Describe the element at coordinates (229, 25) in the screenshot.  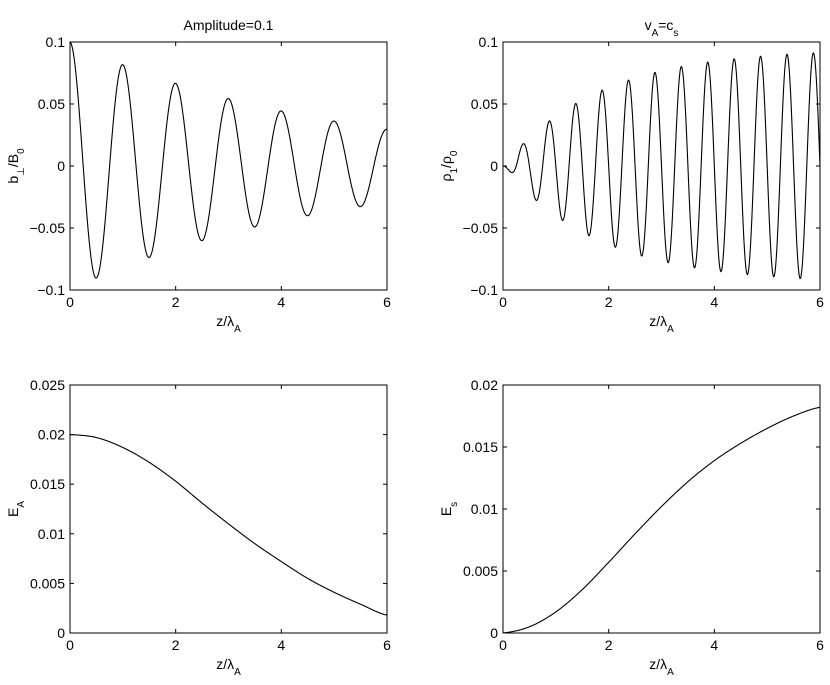
I see `chart-title: Amplitude=0.1` at that location.